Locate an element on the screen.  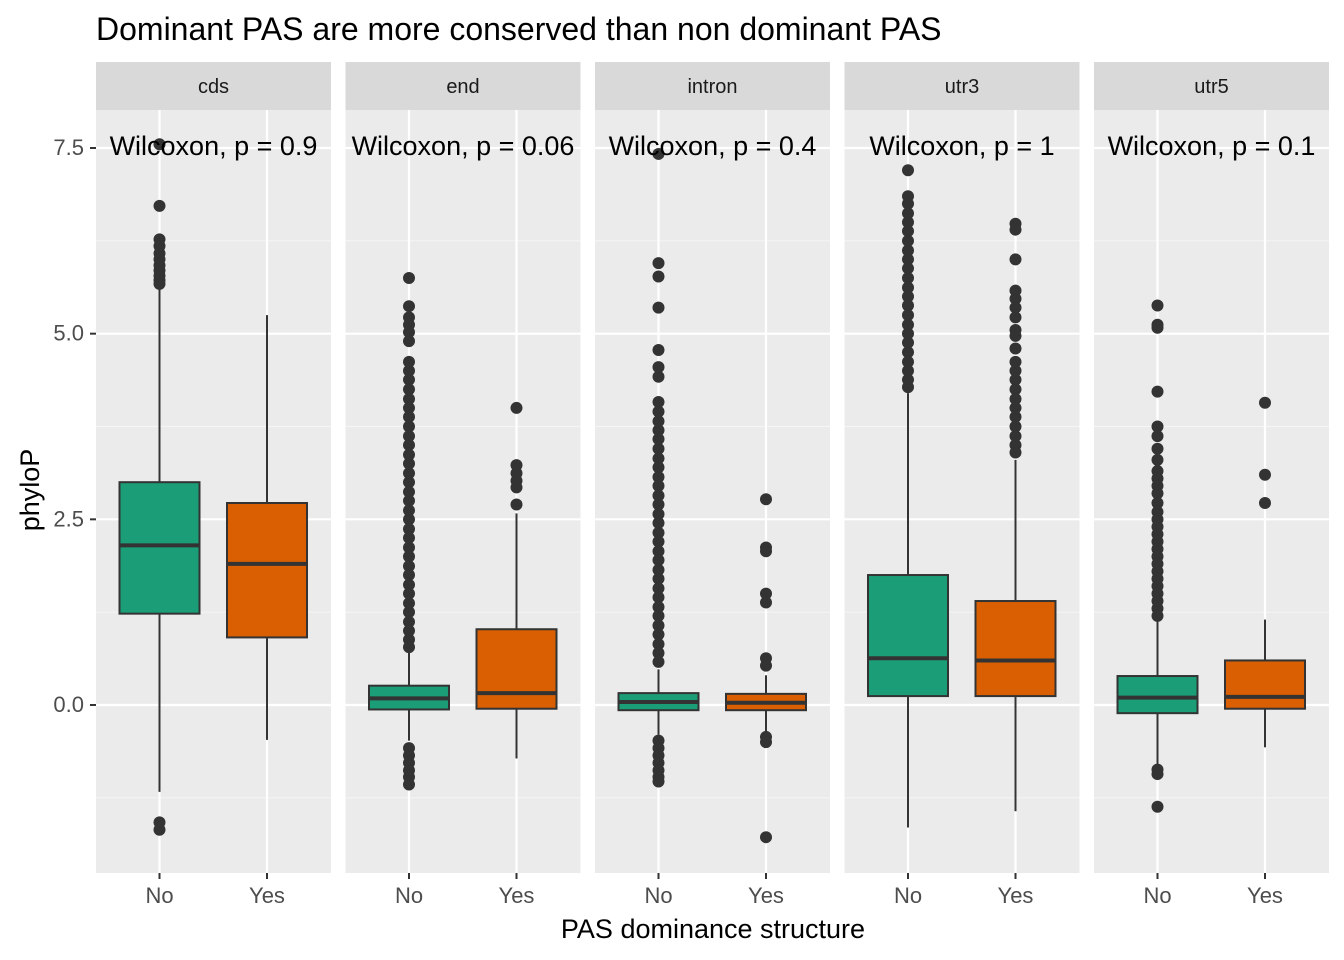
y-axis: 0.0 2.5 5.0 7.5 is located at coordinates (74, 426).